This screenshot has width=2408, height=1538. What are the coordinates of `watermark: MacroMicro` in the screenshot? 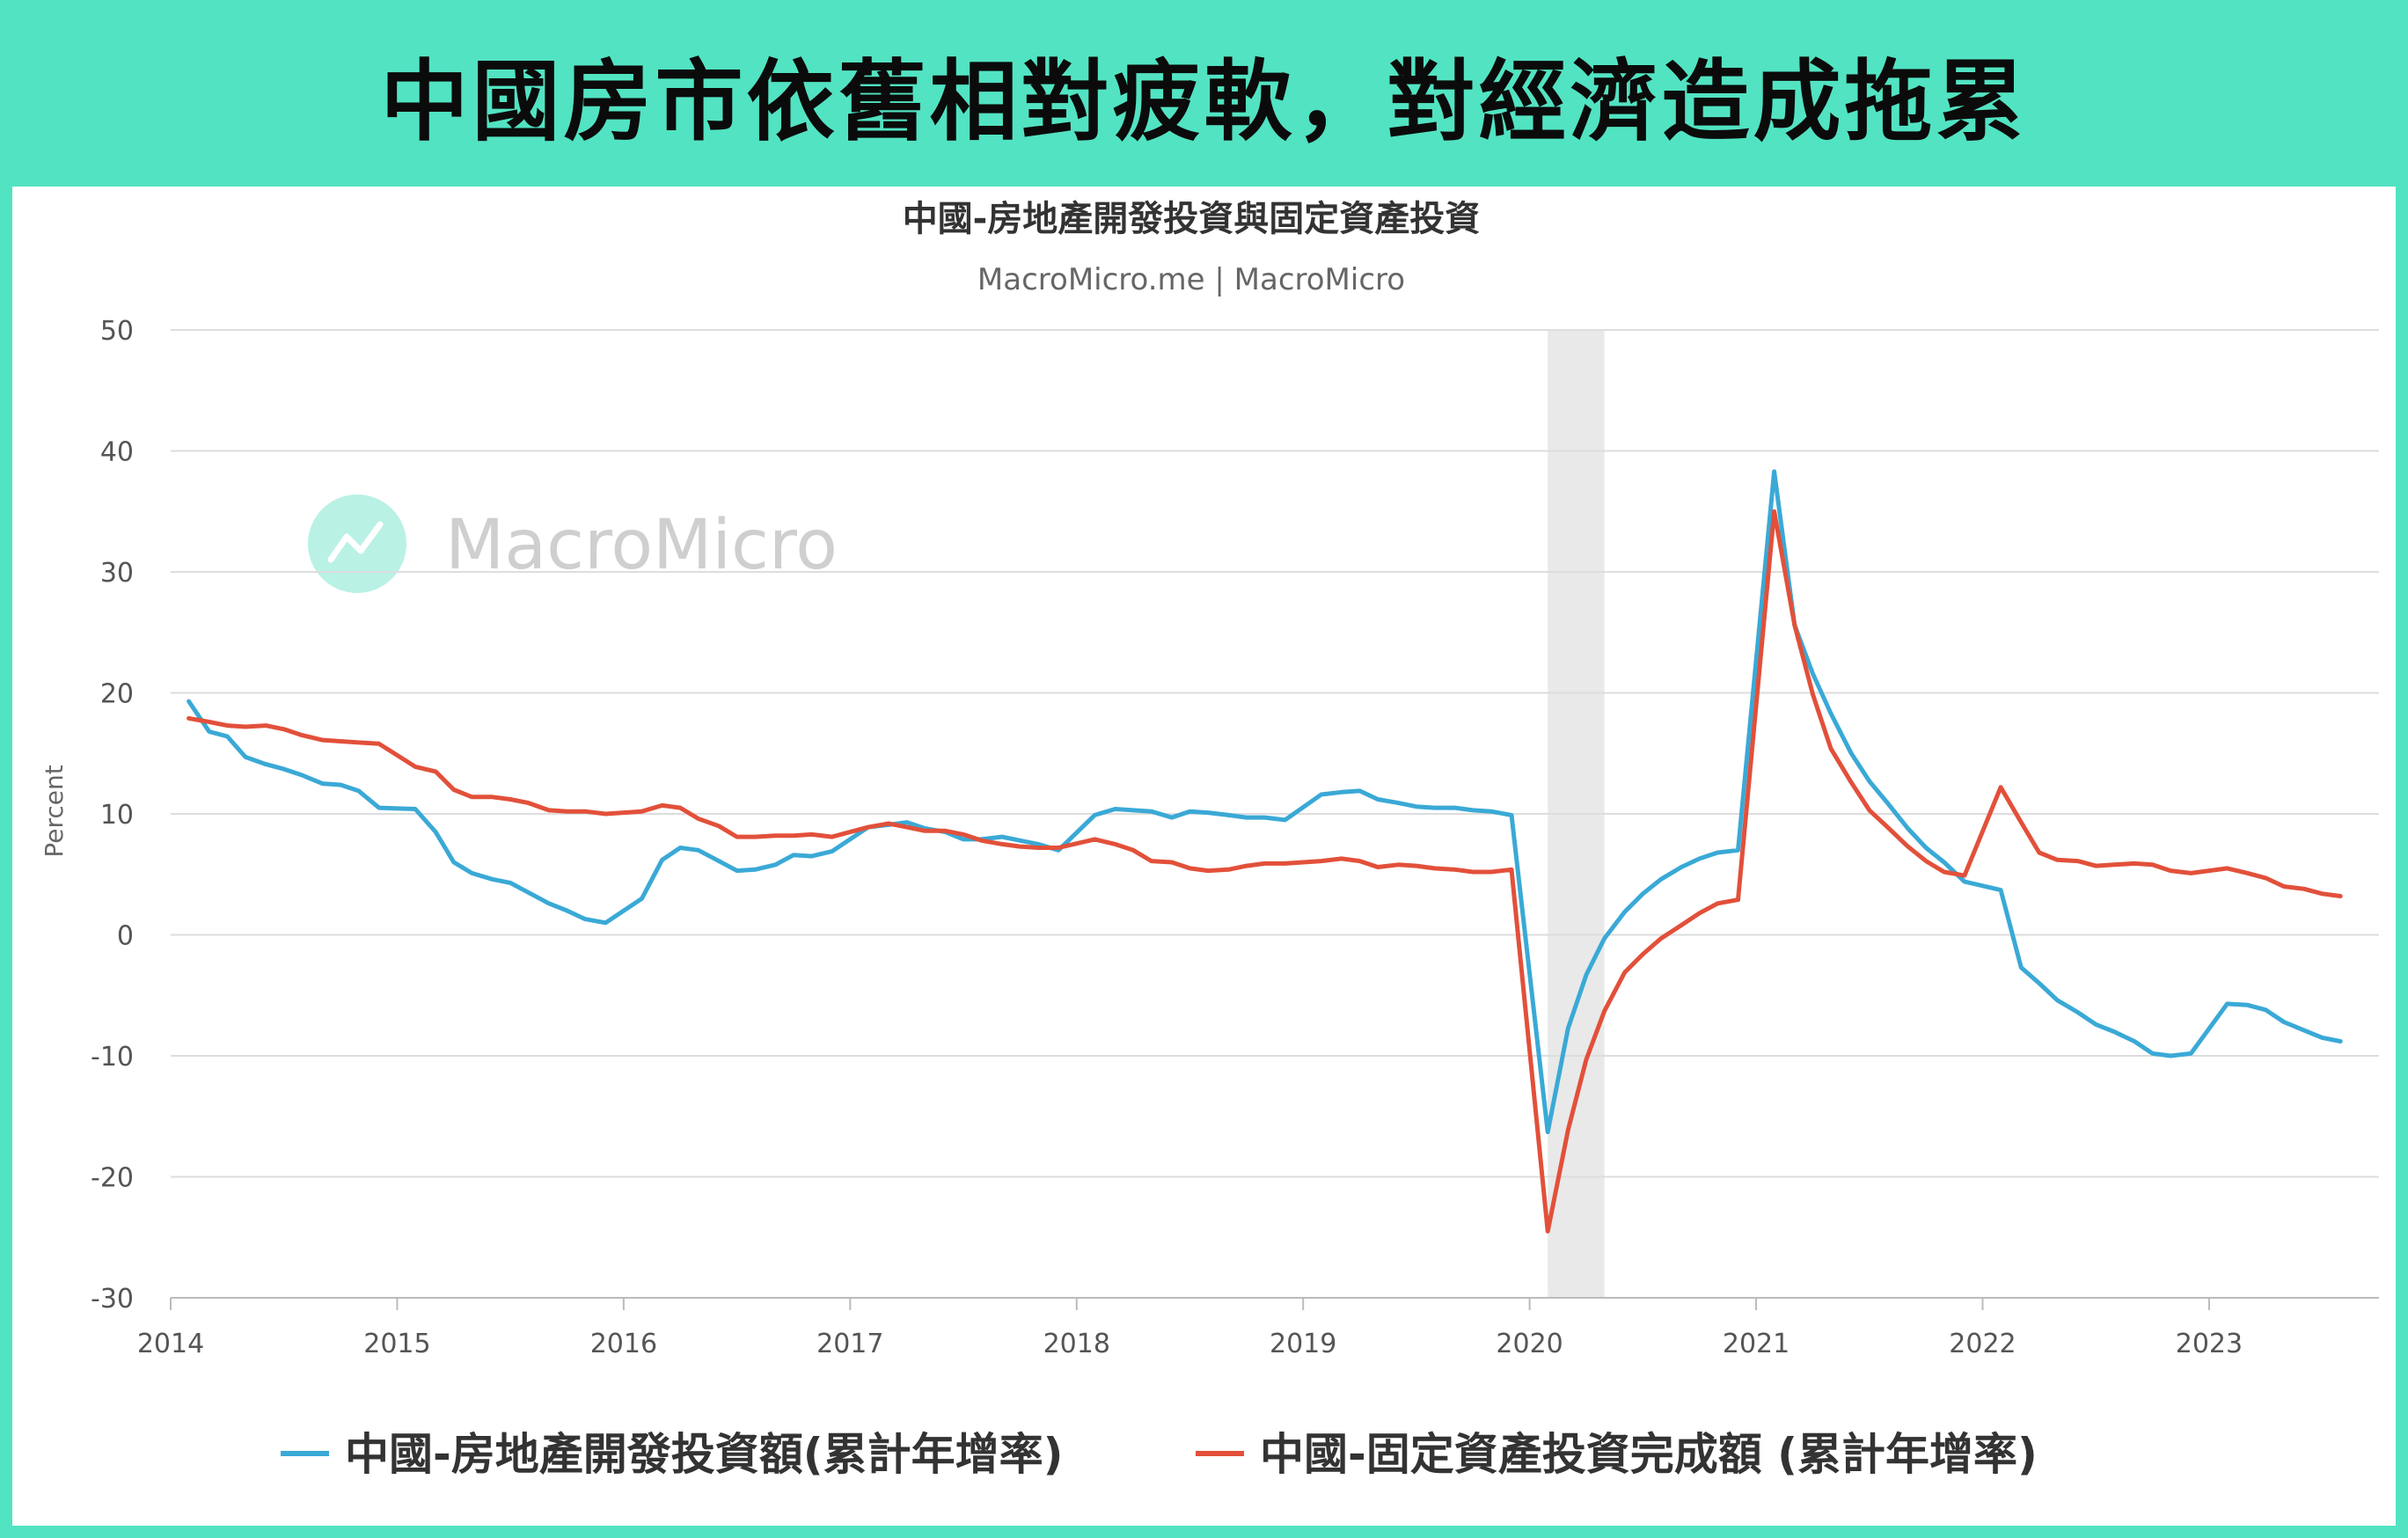 It's located at (573, 543).